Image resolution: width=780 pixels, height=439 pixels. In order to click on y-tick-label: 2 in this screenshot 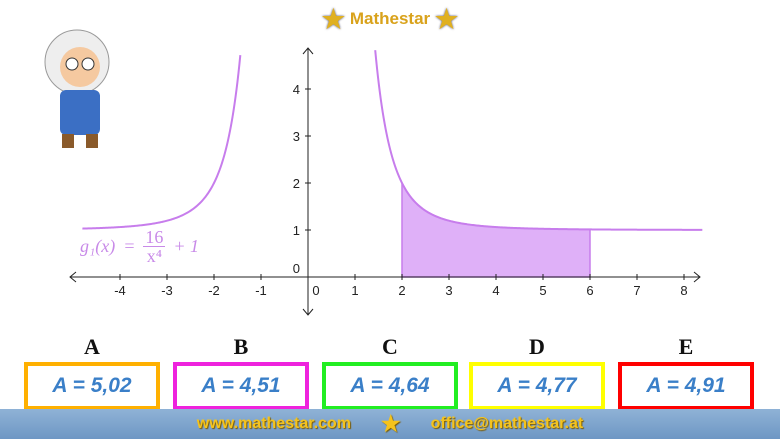, I will do `click(296, 183)`.